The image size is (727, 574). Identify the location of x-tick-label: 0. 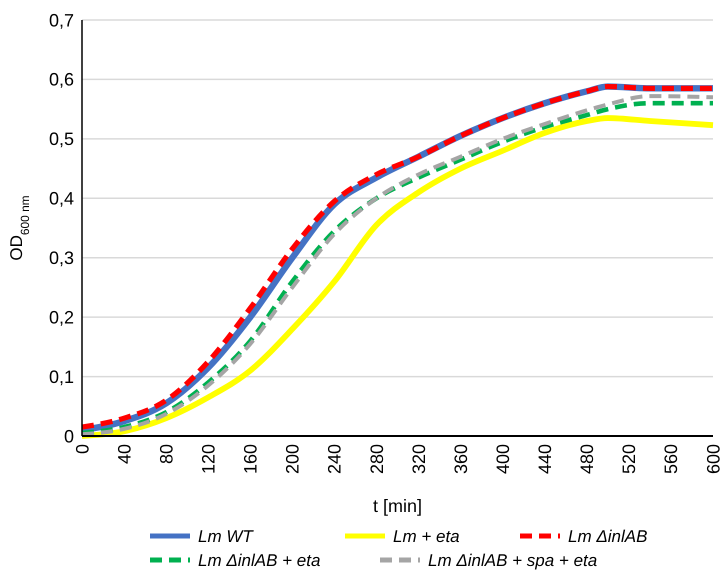
(82, 449).